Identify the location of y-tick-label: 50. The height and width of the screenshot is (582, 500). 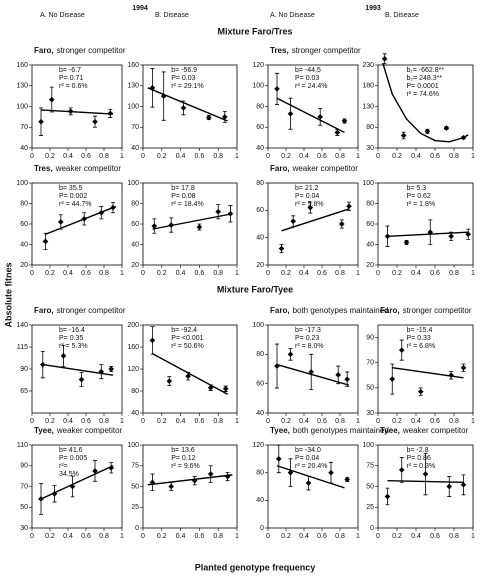
(370, 388).